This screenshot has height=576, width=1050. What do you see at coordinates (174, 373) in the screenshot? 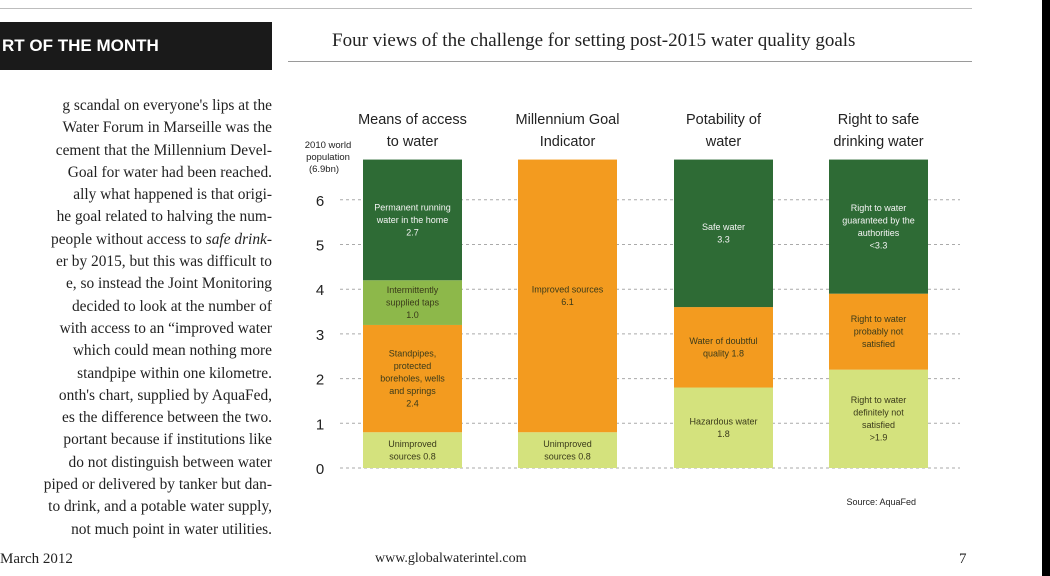
I see `article-line: standpipe within one kilometre.` at bounding box center [174, 373].